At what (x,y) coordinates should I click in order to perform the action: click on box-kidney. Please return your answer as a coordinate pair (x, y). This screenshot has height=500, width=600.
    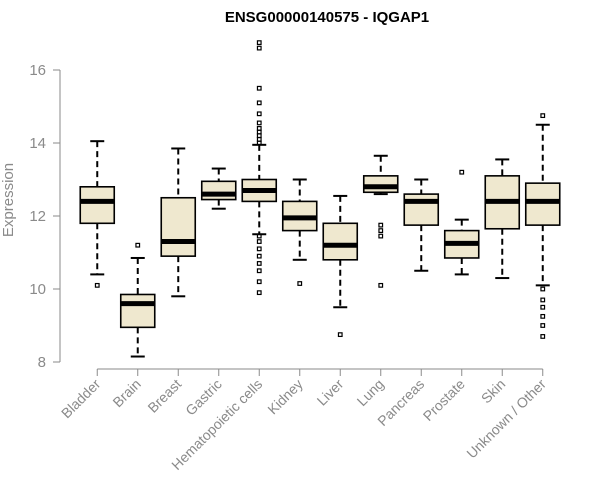
    Looking at the image, I should click on (299, 232).